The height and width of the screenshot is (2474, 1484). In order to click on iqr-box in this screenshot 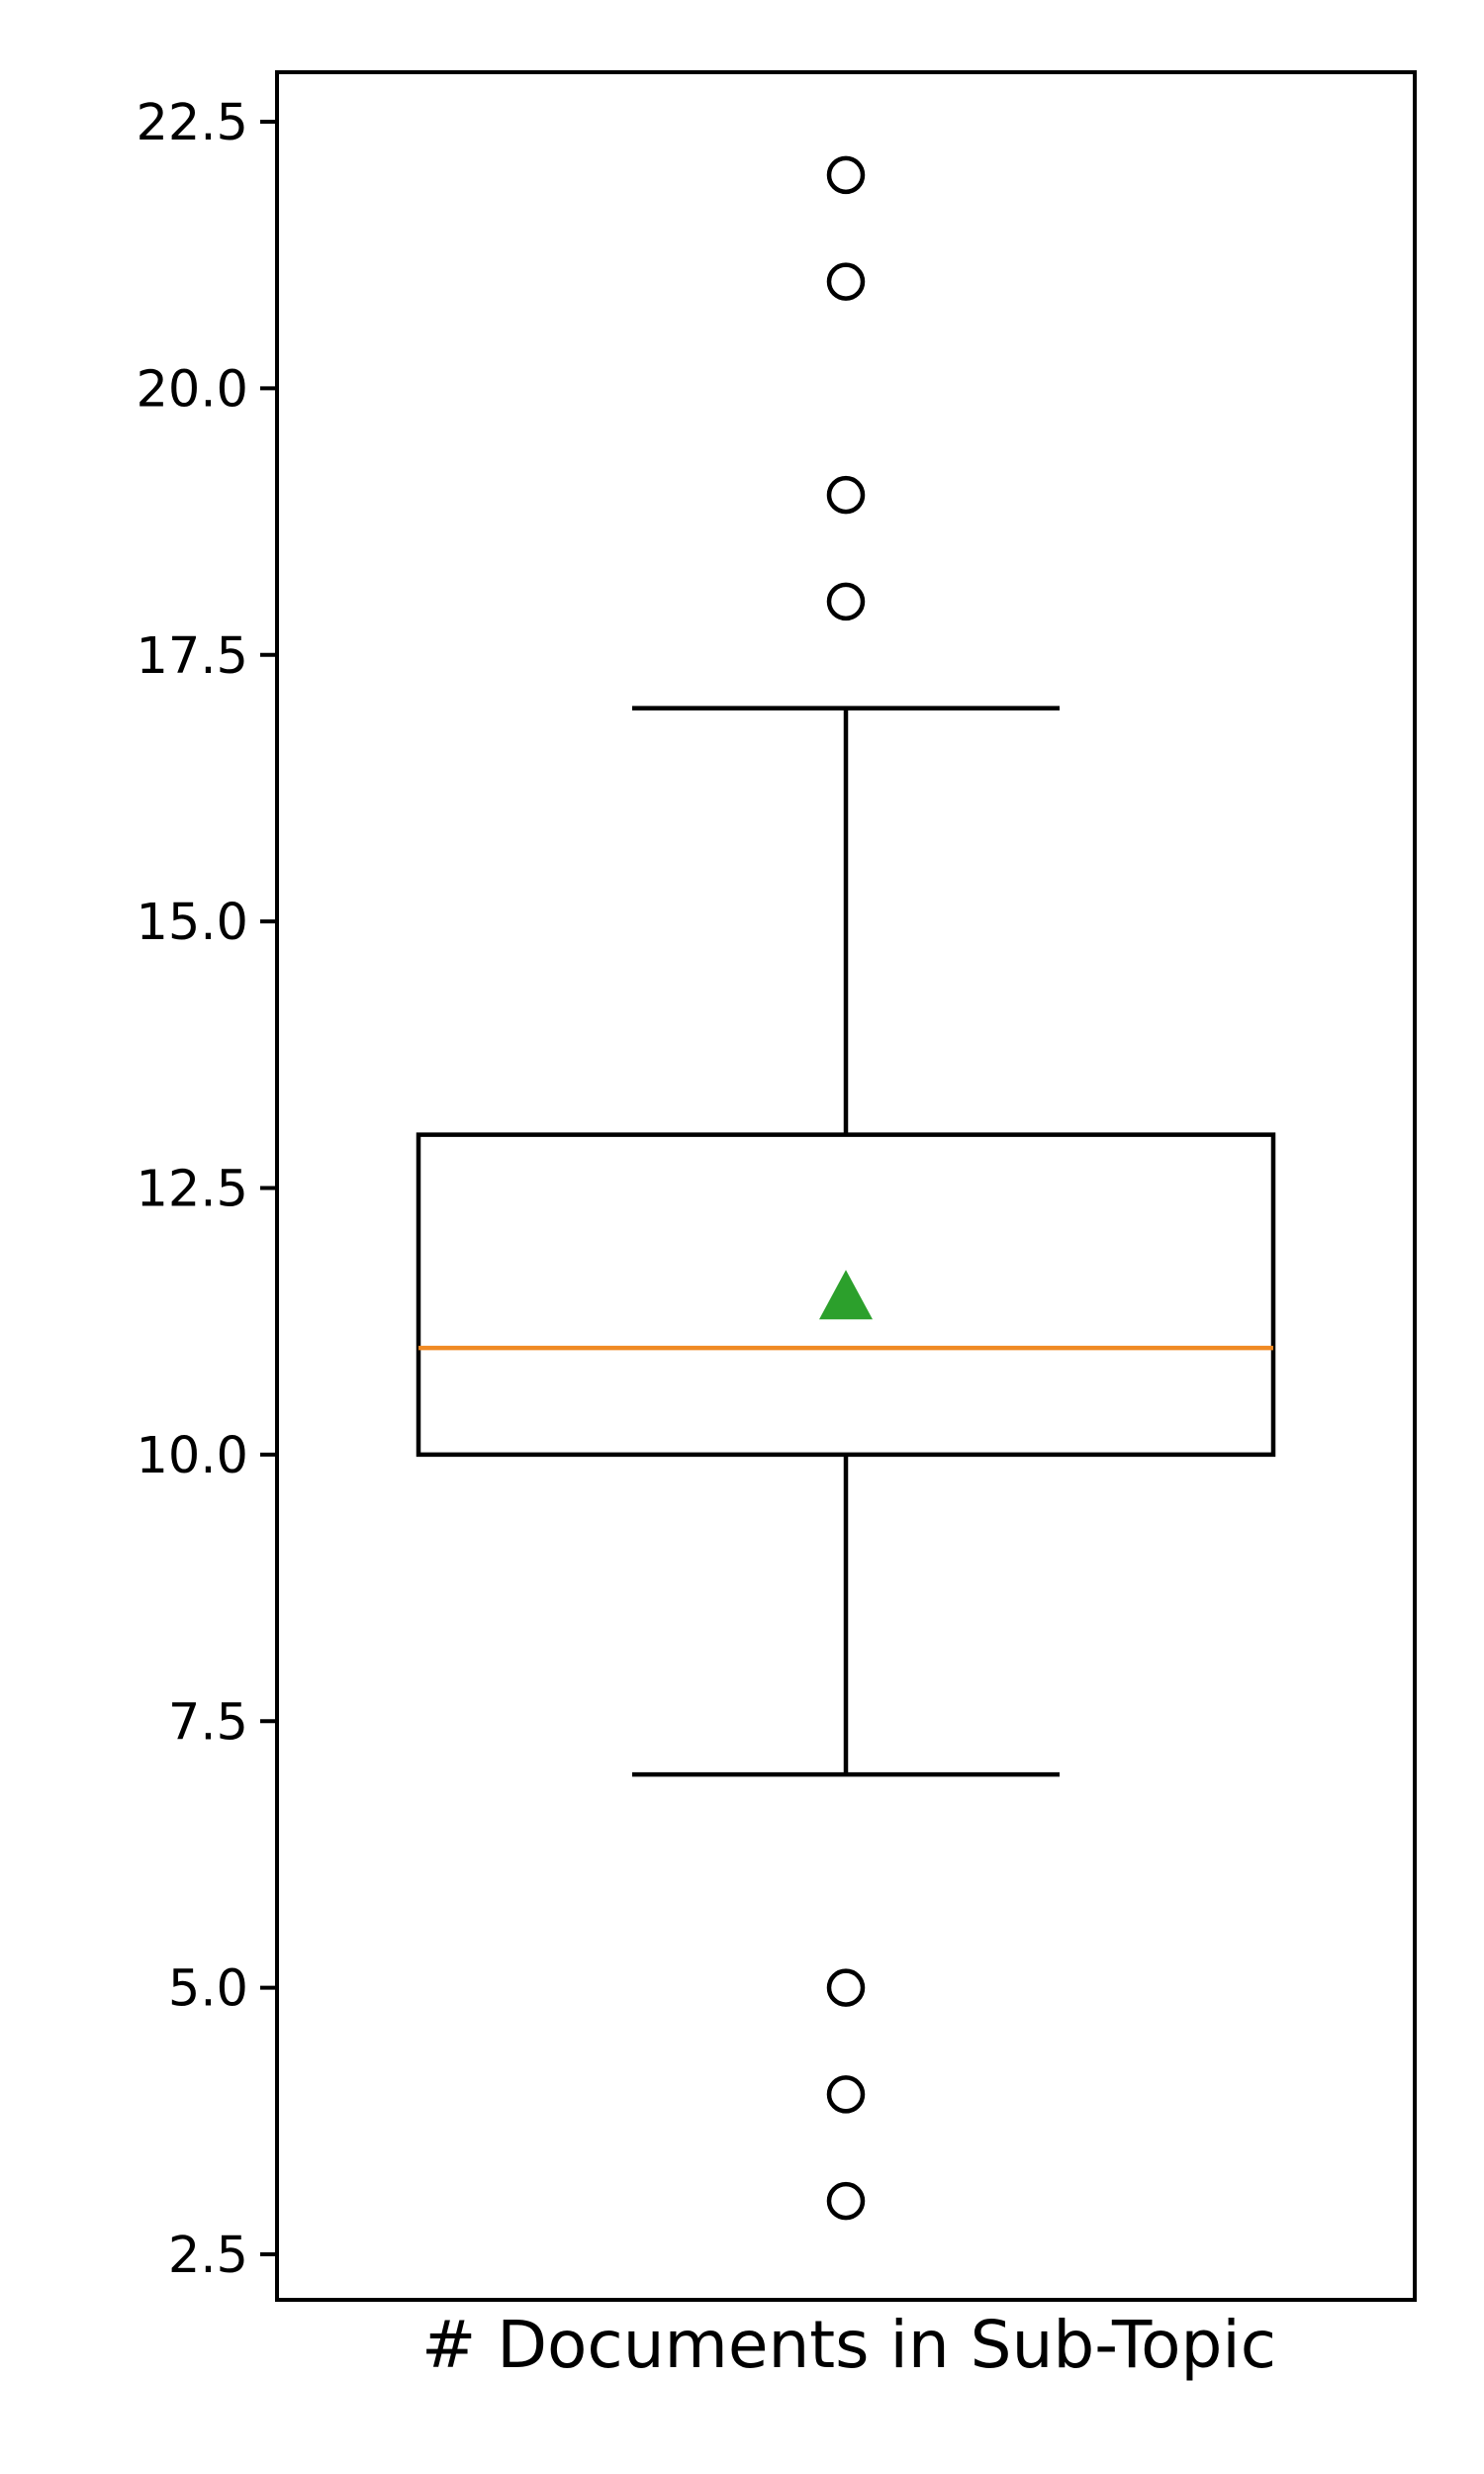, I will do `click(846, 1295)`.